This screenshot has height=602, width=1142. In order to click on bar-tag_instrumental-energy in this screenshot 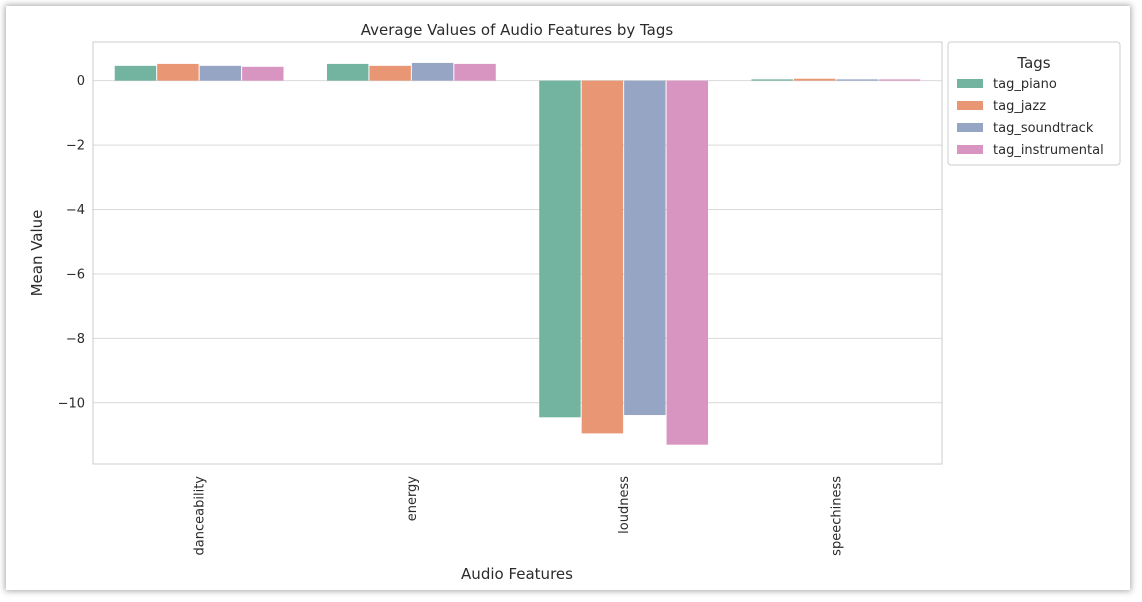, I will do `click(475, 72)`.